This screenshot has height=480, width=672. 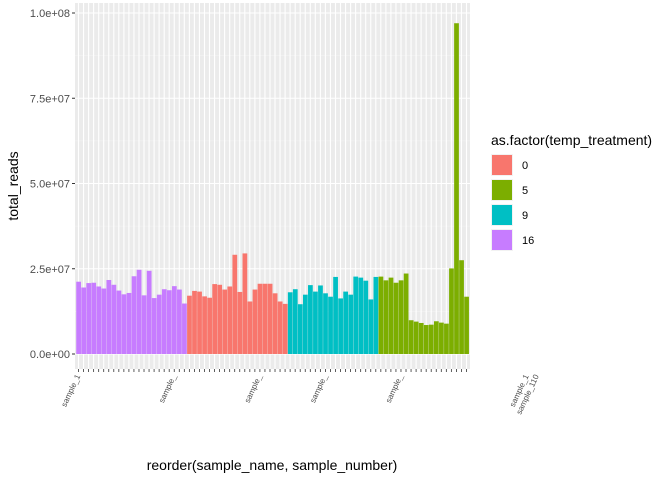 What do you see at coordinates (525, 166) in the screenshot?
I see `legend-label: 0` at bounding box center [525, 166].